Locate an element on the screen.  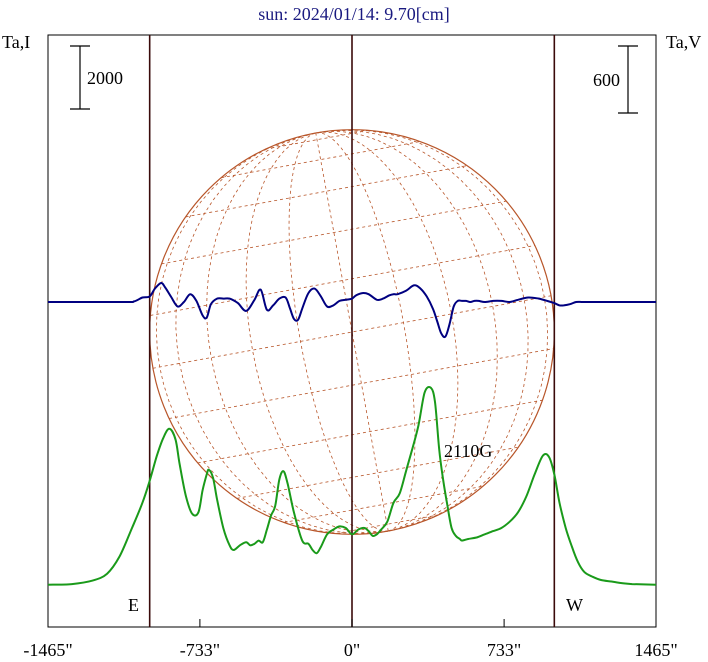
right-scale-bar is located at coordinates (628, 79).